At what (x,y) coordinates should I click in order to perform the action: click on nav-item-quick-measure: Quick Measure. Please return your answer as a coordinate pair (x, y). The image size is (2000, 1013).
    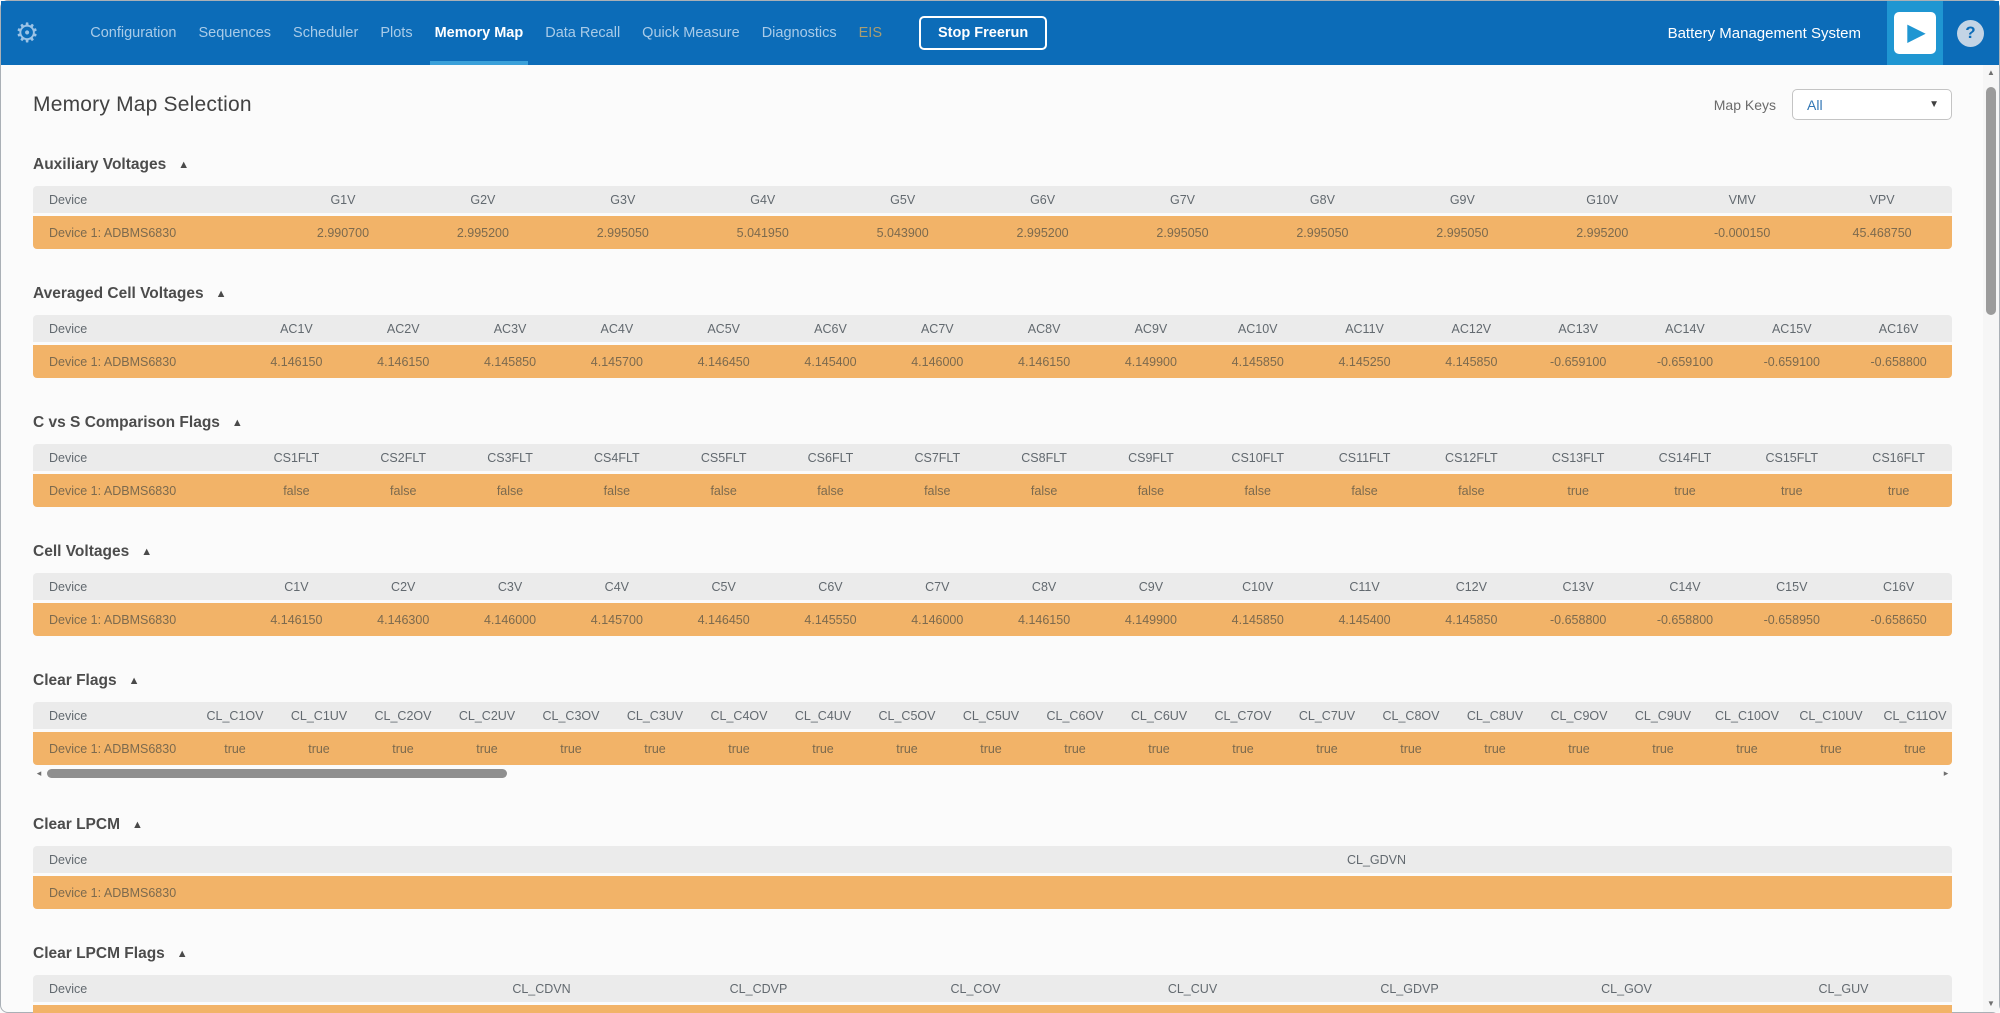
    Looking at the image, I should click on (691, 33).